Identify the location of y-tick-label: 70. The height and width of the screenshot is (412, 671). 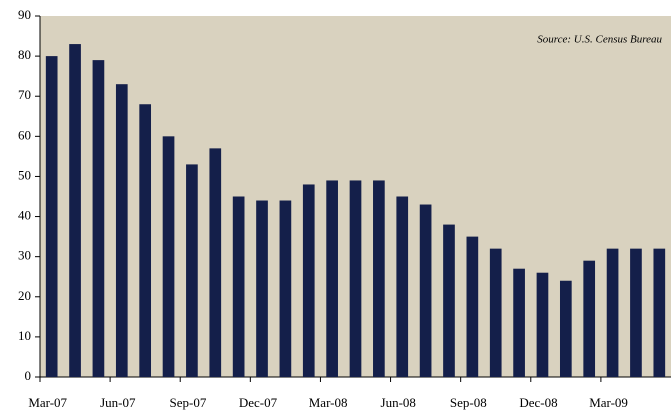
(24, 94).